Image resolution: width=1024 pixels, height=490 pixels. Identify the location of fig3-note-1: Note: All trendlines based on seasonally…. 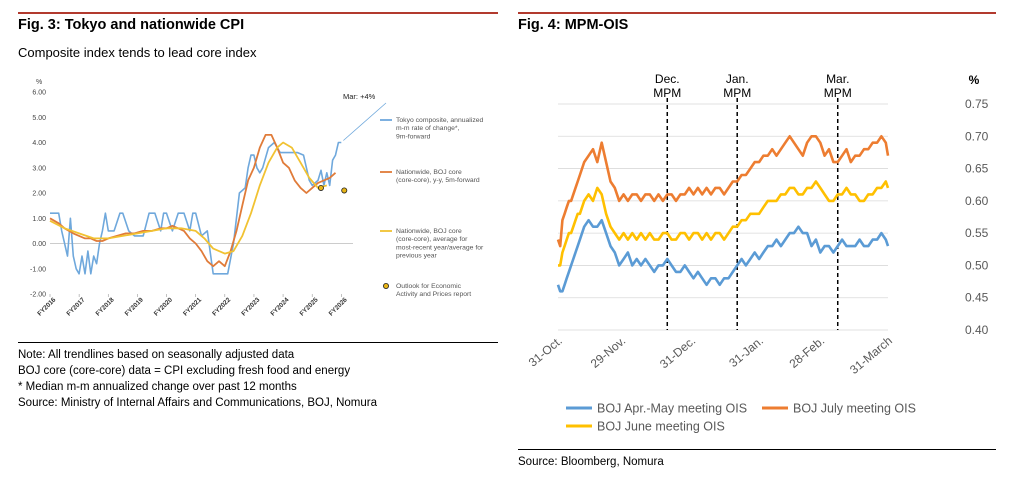
(156, 355).